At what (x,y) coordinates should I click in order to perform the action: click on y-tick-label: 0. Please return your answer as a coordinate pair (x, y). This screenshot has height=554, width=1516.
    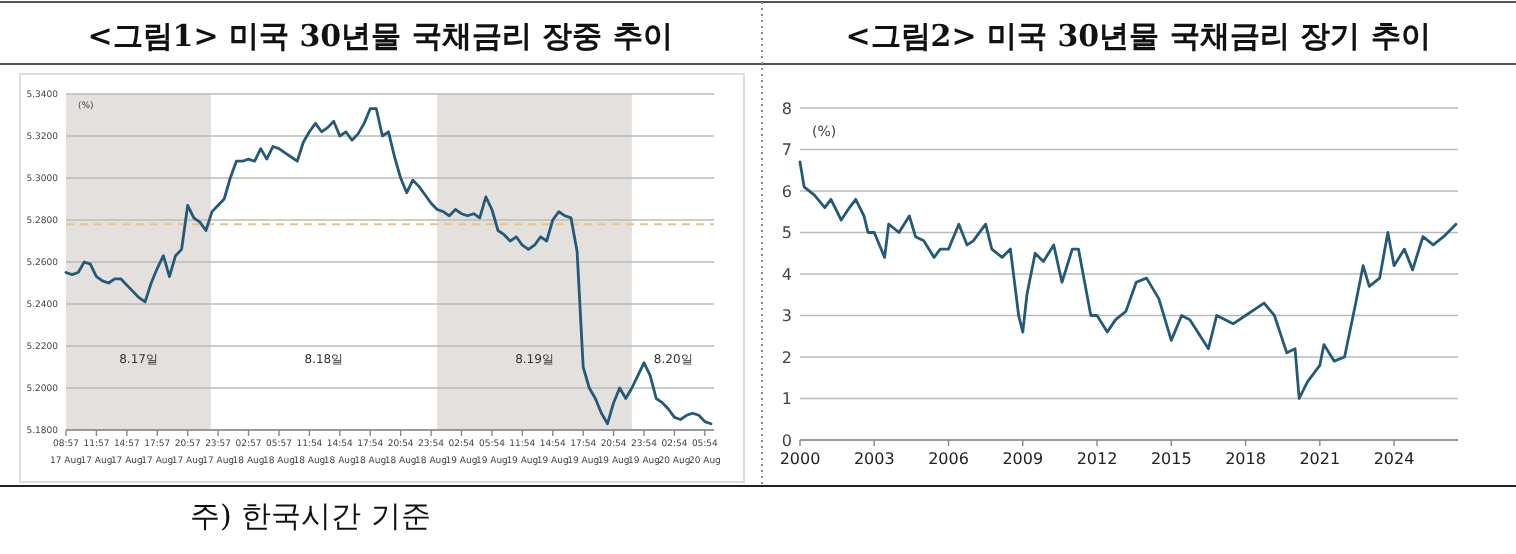
    Looking at the image, I should click on (786, 440).